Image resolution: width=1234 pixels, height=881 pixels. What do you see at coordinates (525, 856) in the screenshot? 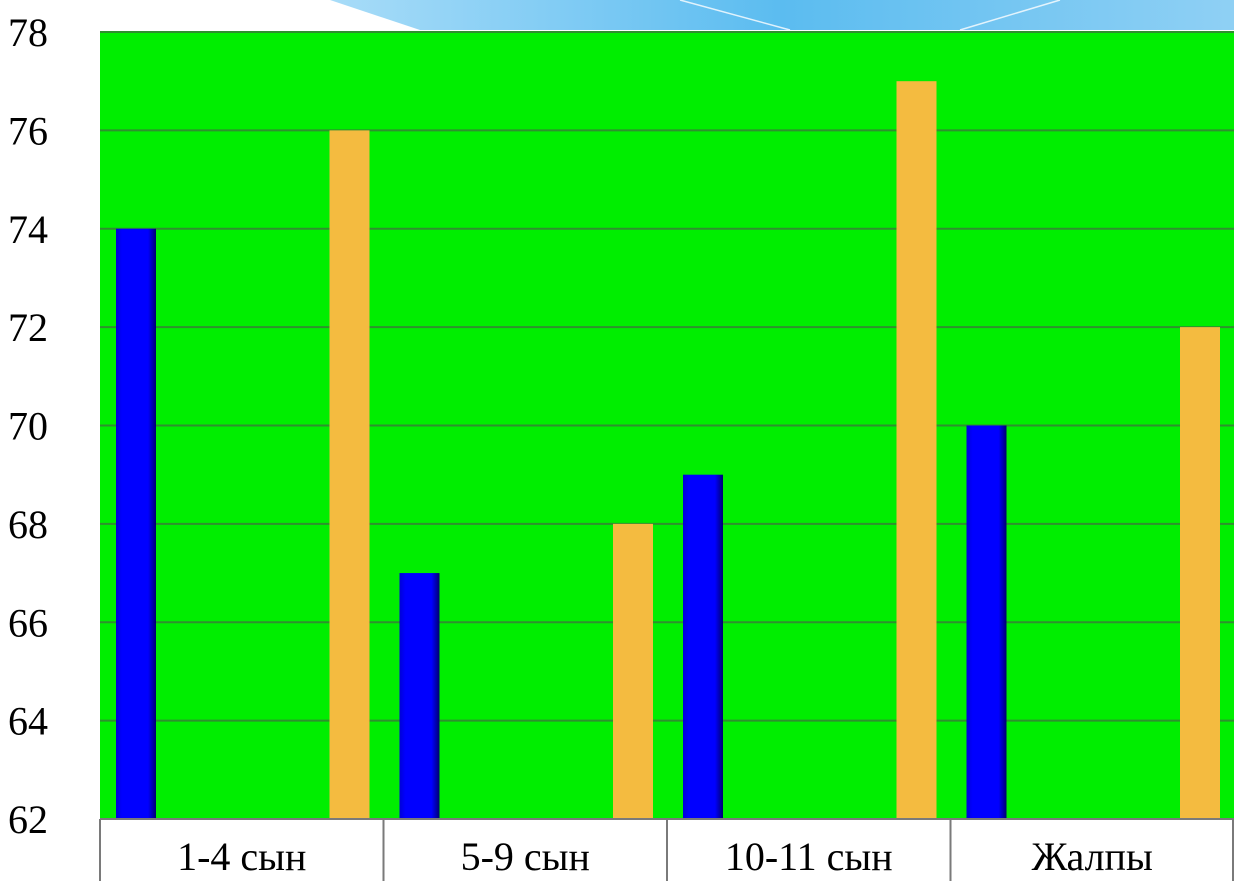
I see `x-tick-label: 5-9 сын` at bounding box center [525, 856].